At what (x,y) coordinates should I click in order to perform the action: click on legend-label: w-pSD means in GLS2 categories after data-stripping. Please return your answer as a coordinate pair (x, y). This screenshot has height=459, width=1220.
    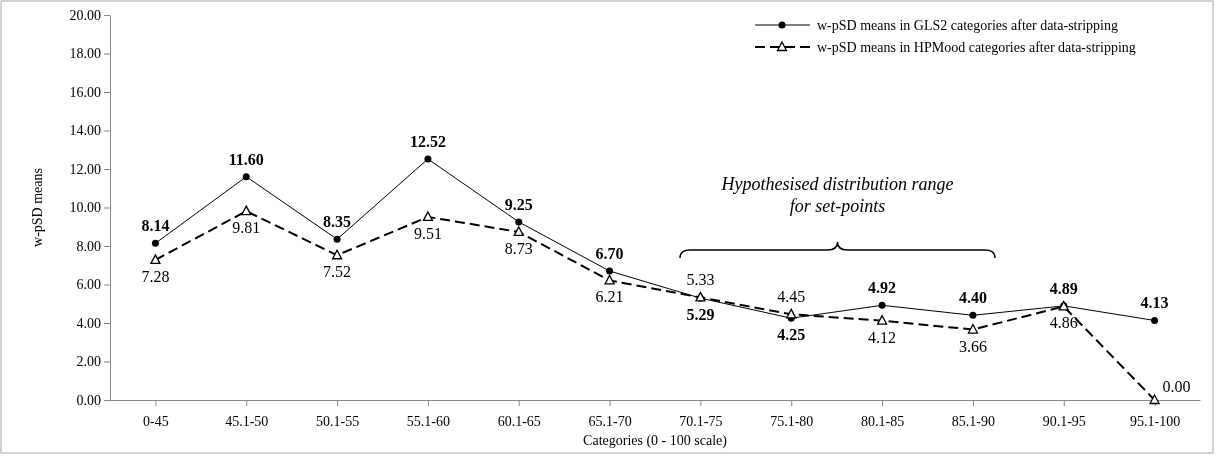
    Looking at the image, I should click on (967, 25).